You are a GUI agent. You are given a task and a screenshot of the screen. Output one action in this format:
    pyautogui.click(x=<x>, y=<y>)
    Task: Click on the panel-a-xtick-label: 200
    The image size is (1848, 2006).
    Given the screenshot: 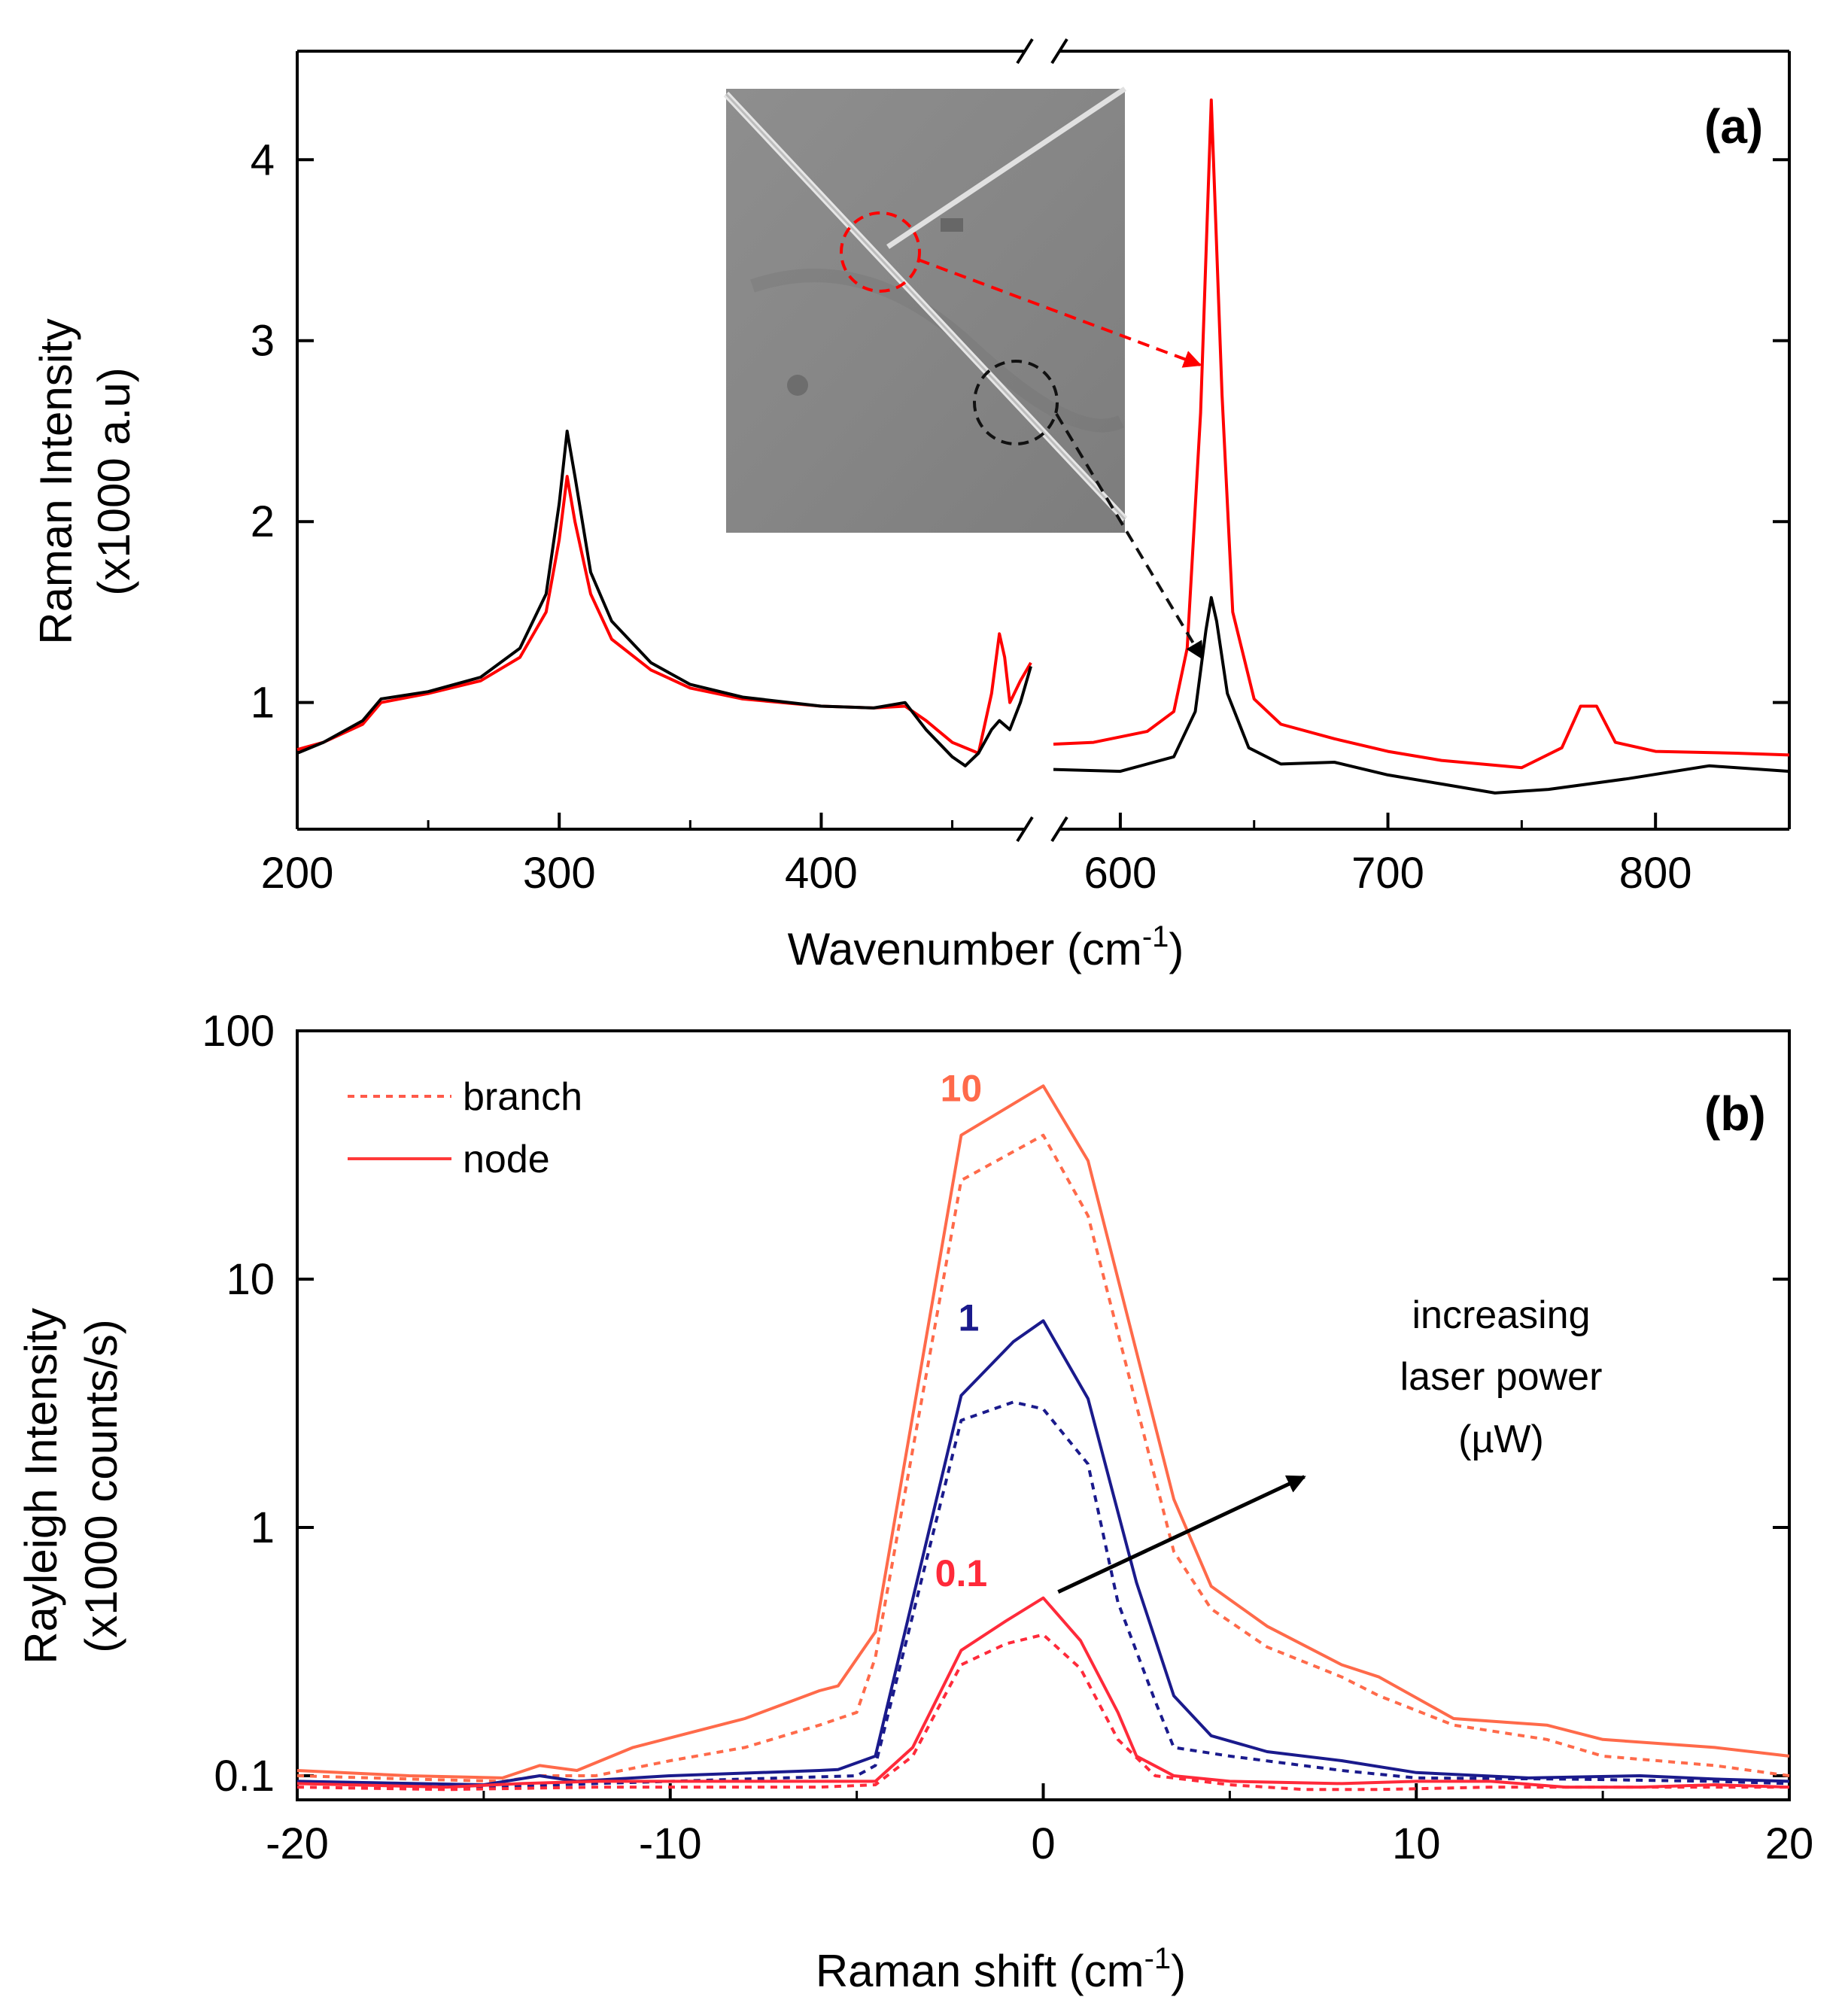 What is the action you would take?
    pyautogui.click(x=297, y=874)
    